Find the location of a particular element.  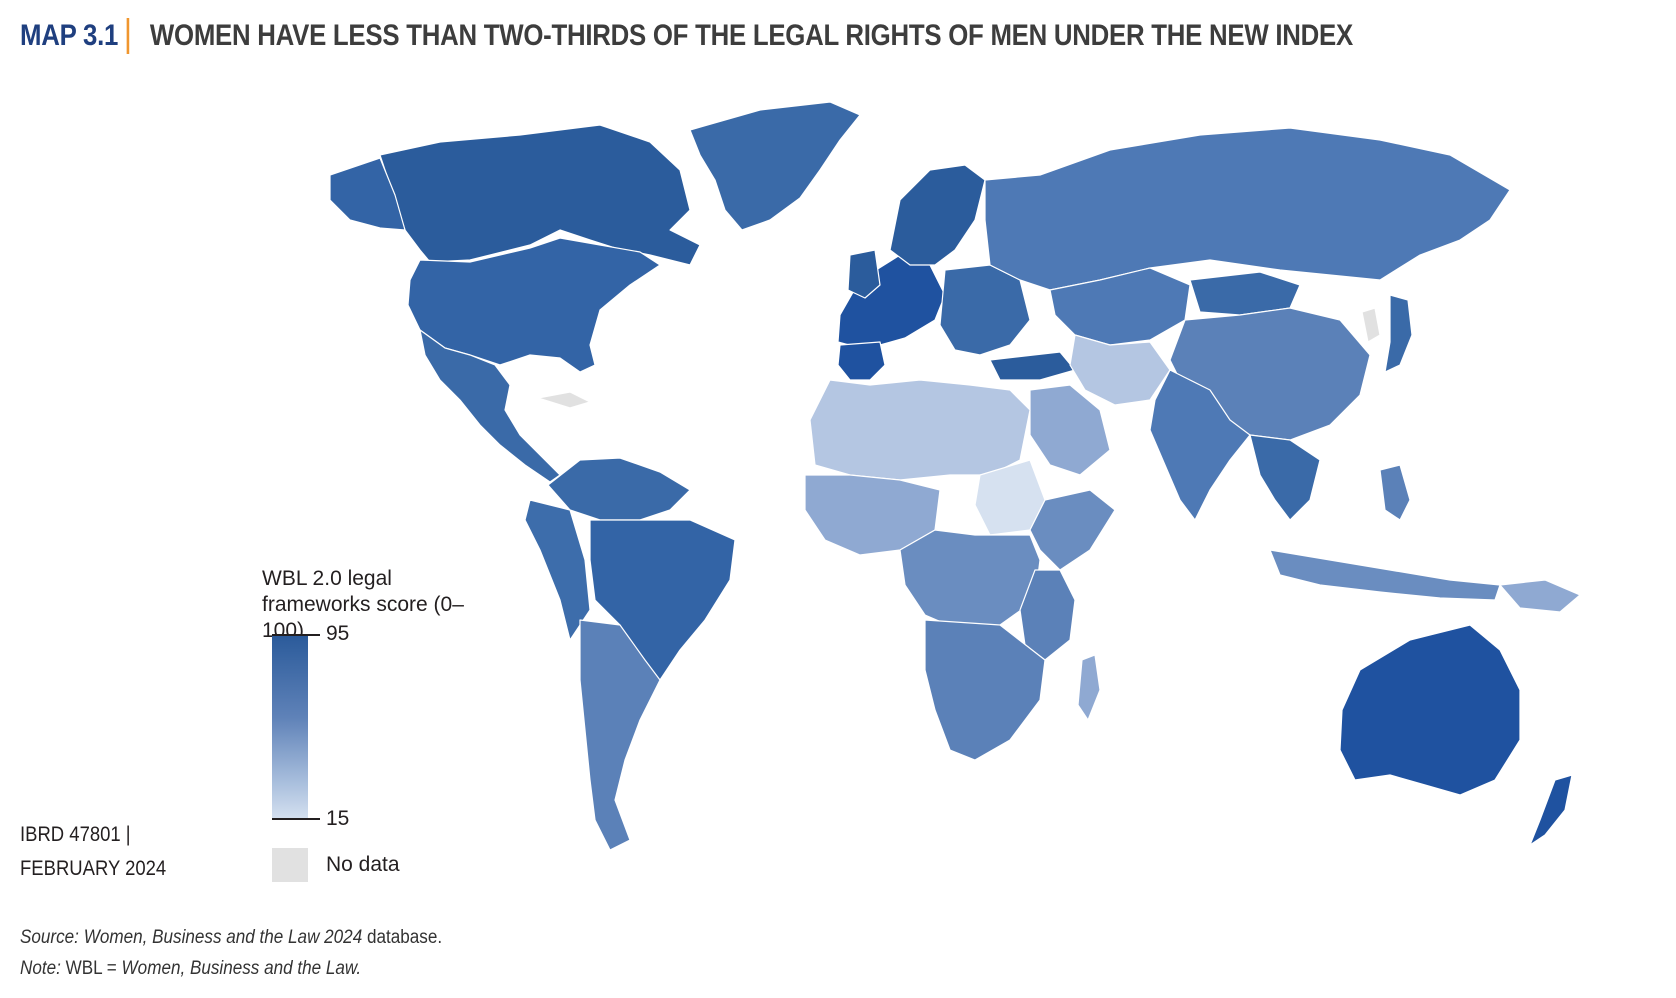

map-id-number: IBRD 47801 | is located at coordinates (75, 834).